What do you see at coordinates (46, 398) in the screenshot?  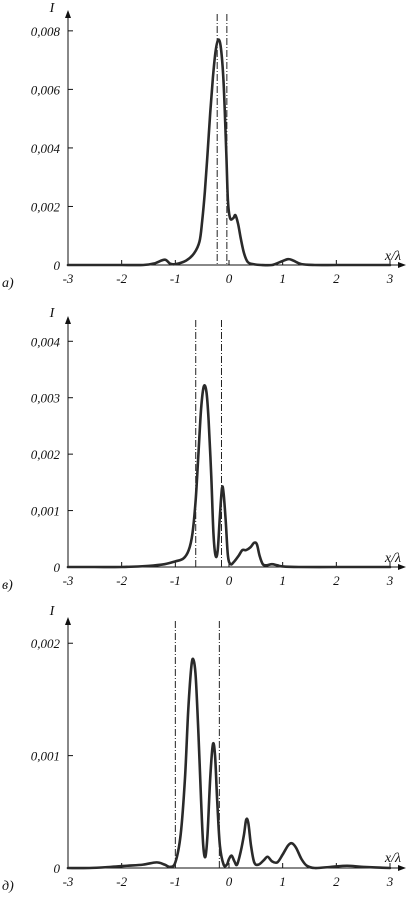 I see `y-tick-label: 0,003` at bounding box center [46, 398].